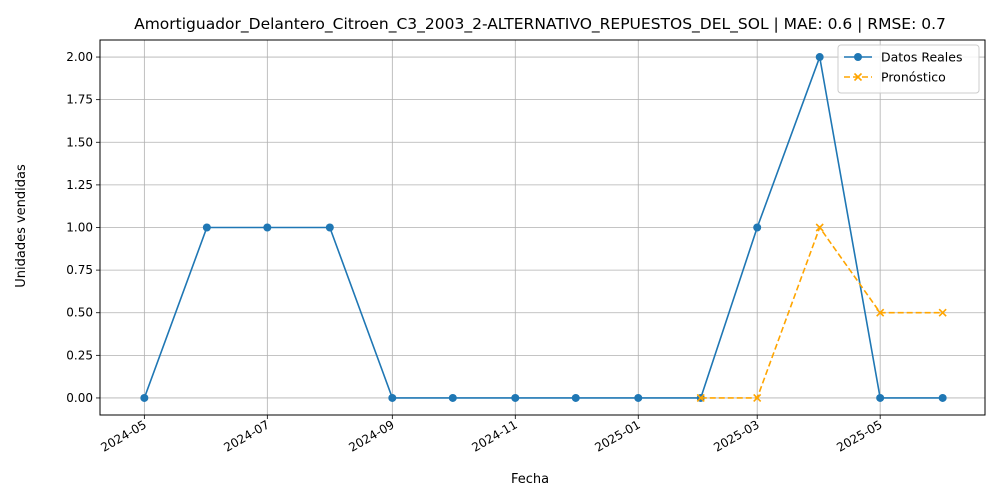 The height and width of the screenshot is (500, 1000). Describe the element at coordinates (617, 435) in the screenshot. I see `x-tick-label: 2025-01` at that location.